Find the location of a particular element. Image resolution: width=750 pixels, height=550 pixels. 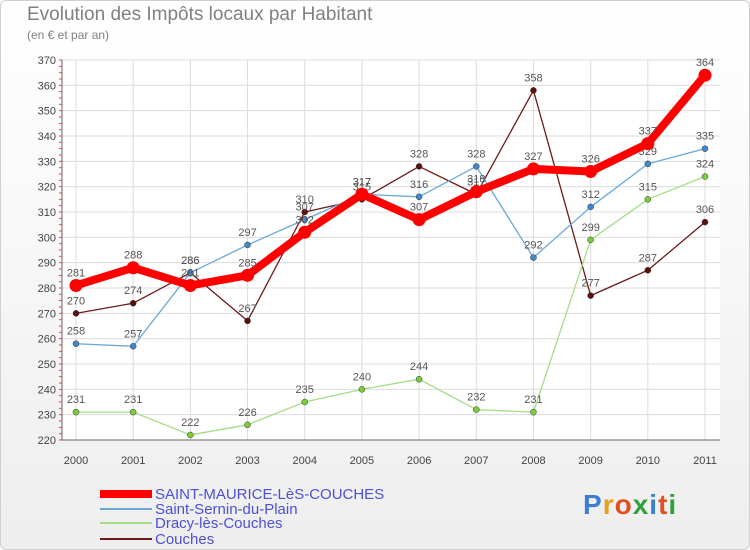

proxiti-logo: Proxiti is located at coordinates (630, 505).